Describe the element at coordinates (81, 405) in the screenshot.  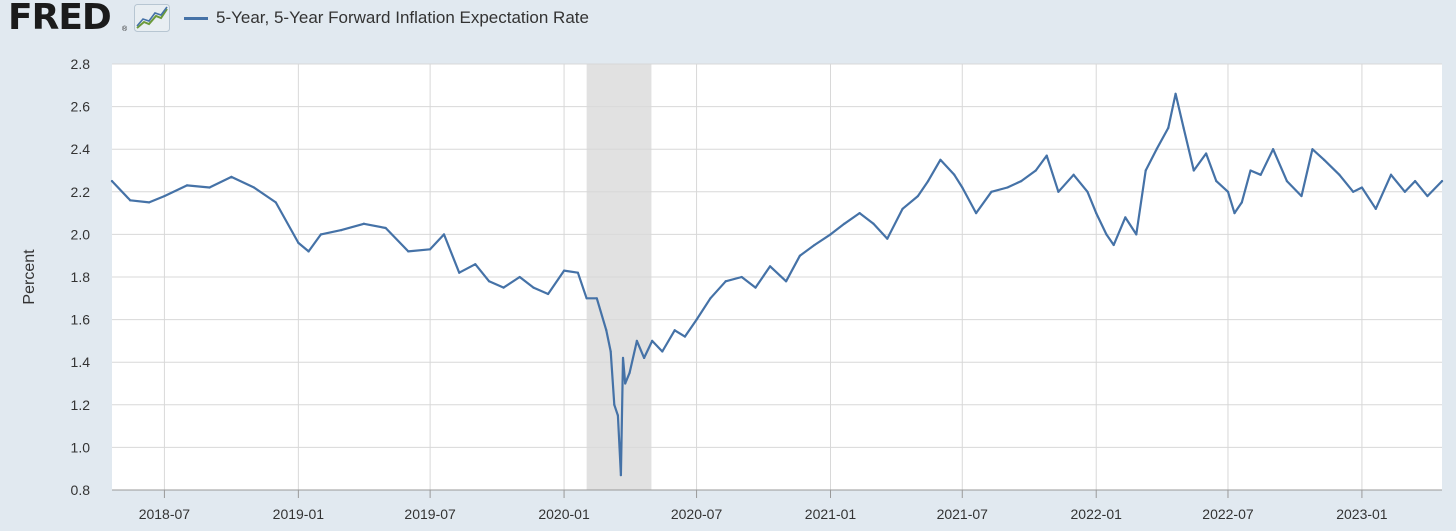
I see `y-tick-label: 1.2` at that location.